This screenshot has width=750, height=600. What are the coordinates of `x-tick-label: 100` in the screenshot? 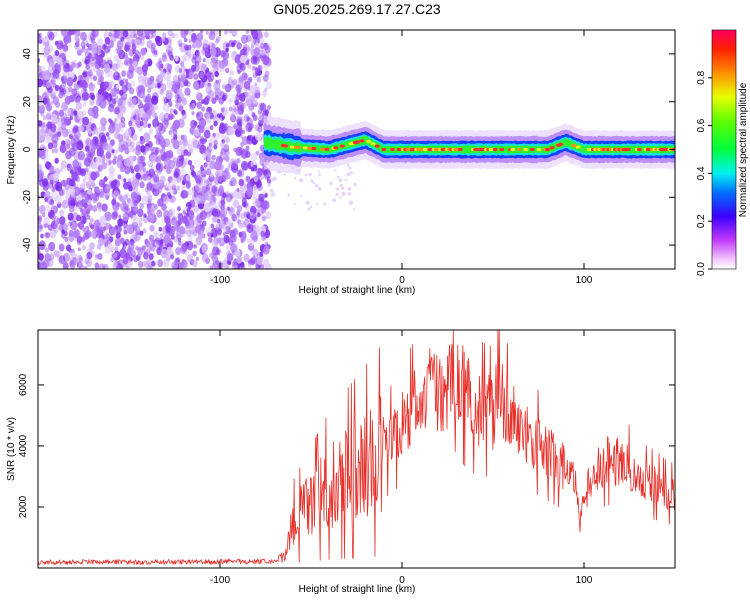 It's located at (584, 580).